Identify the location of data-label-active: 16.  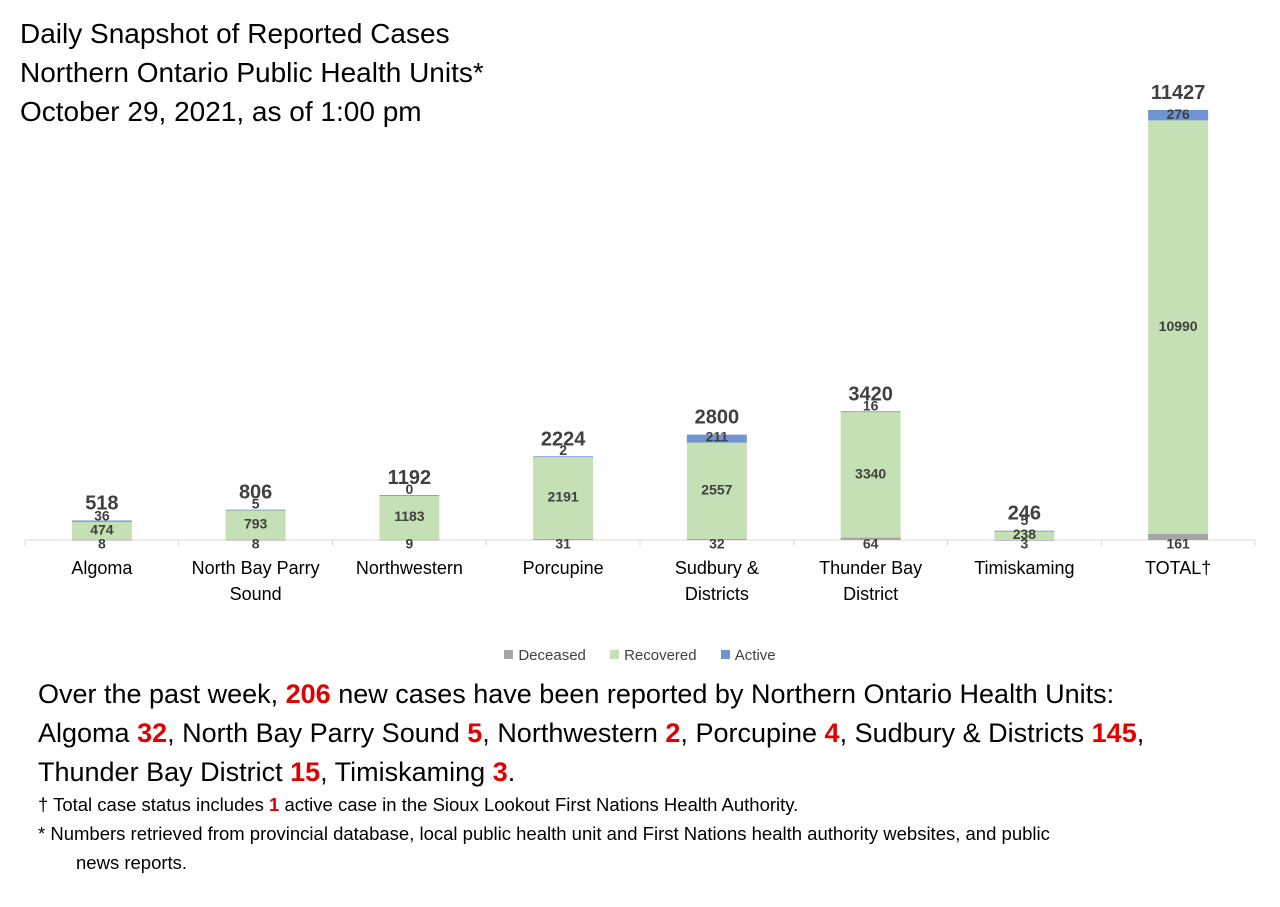
(871, 406).